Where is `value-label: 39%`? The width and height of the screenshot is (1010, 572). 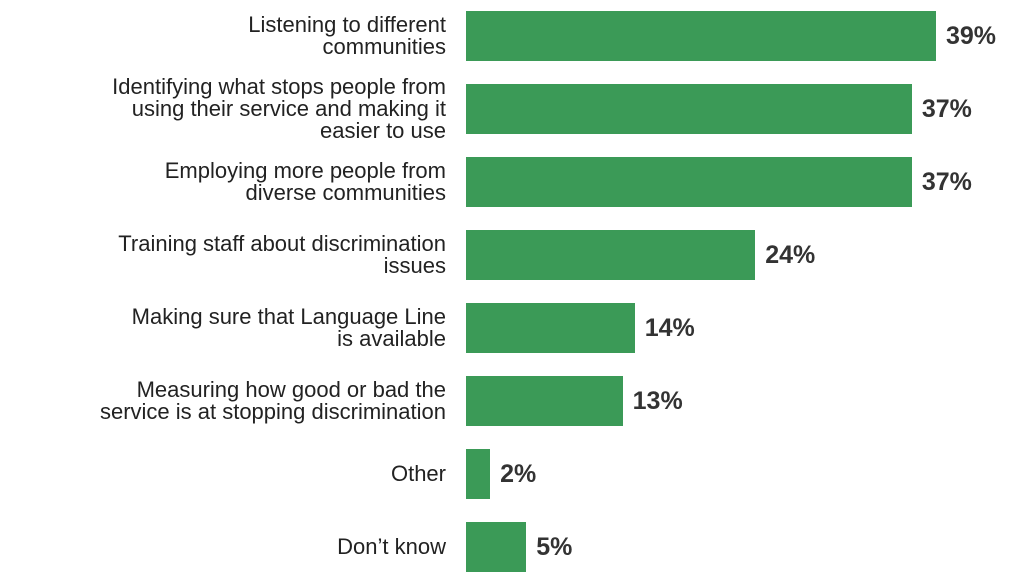
value-label: 39% is located at coordinates (970, 36).